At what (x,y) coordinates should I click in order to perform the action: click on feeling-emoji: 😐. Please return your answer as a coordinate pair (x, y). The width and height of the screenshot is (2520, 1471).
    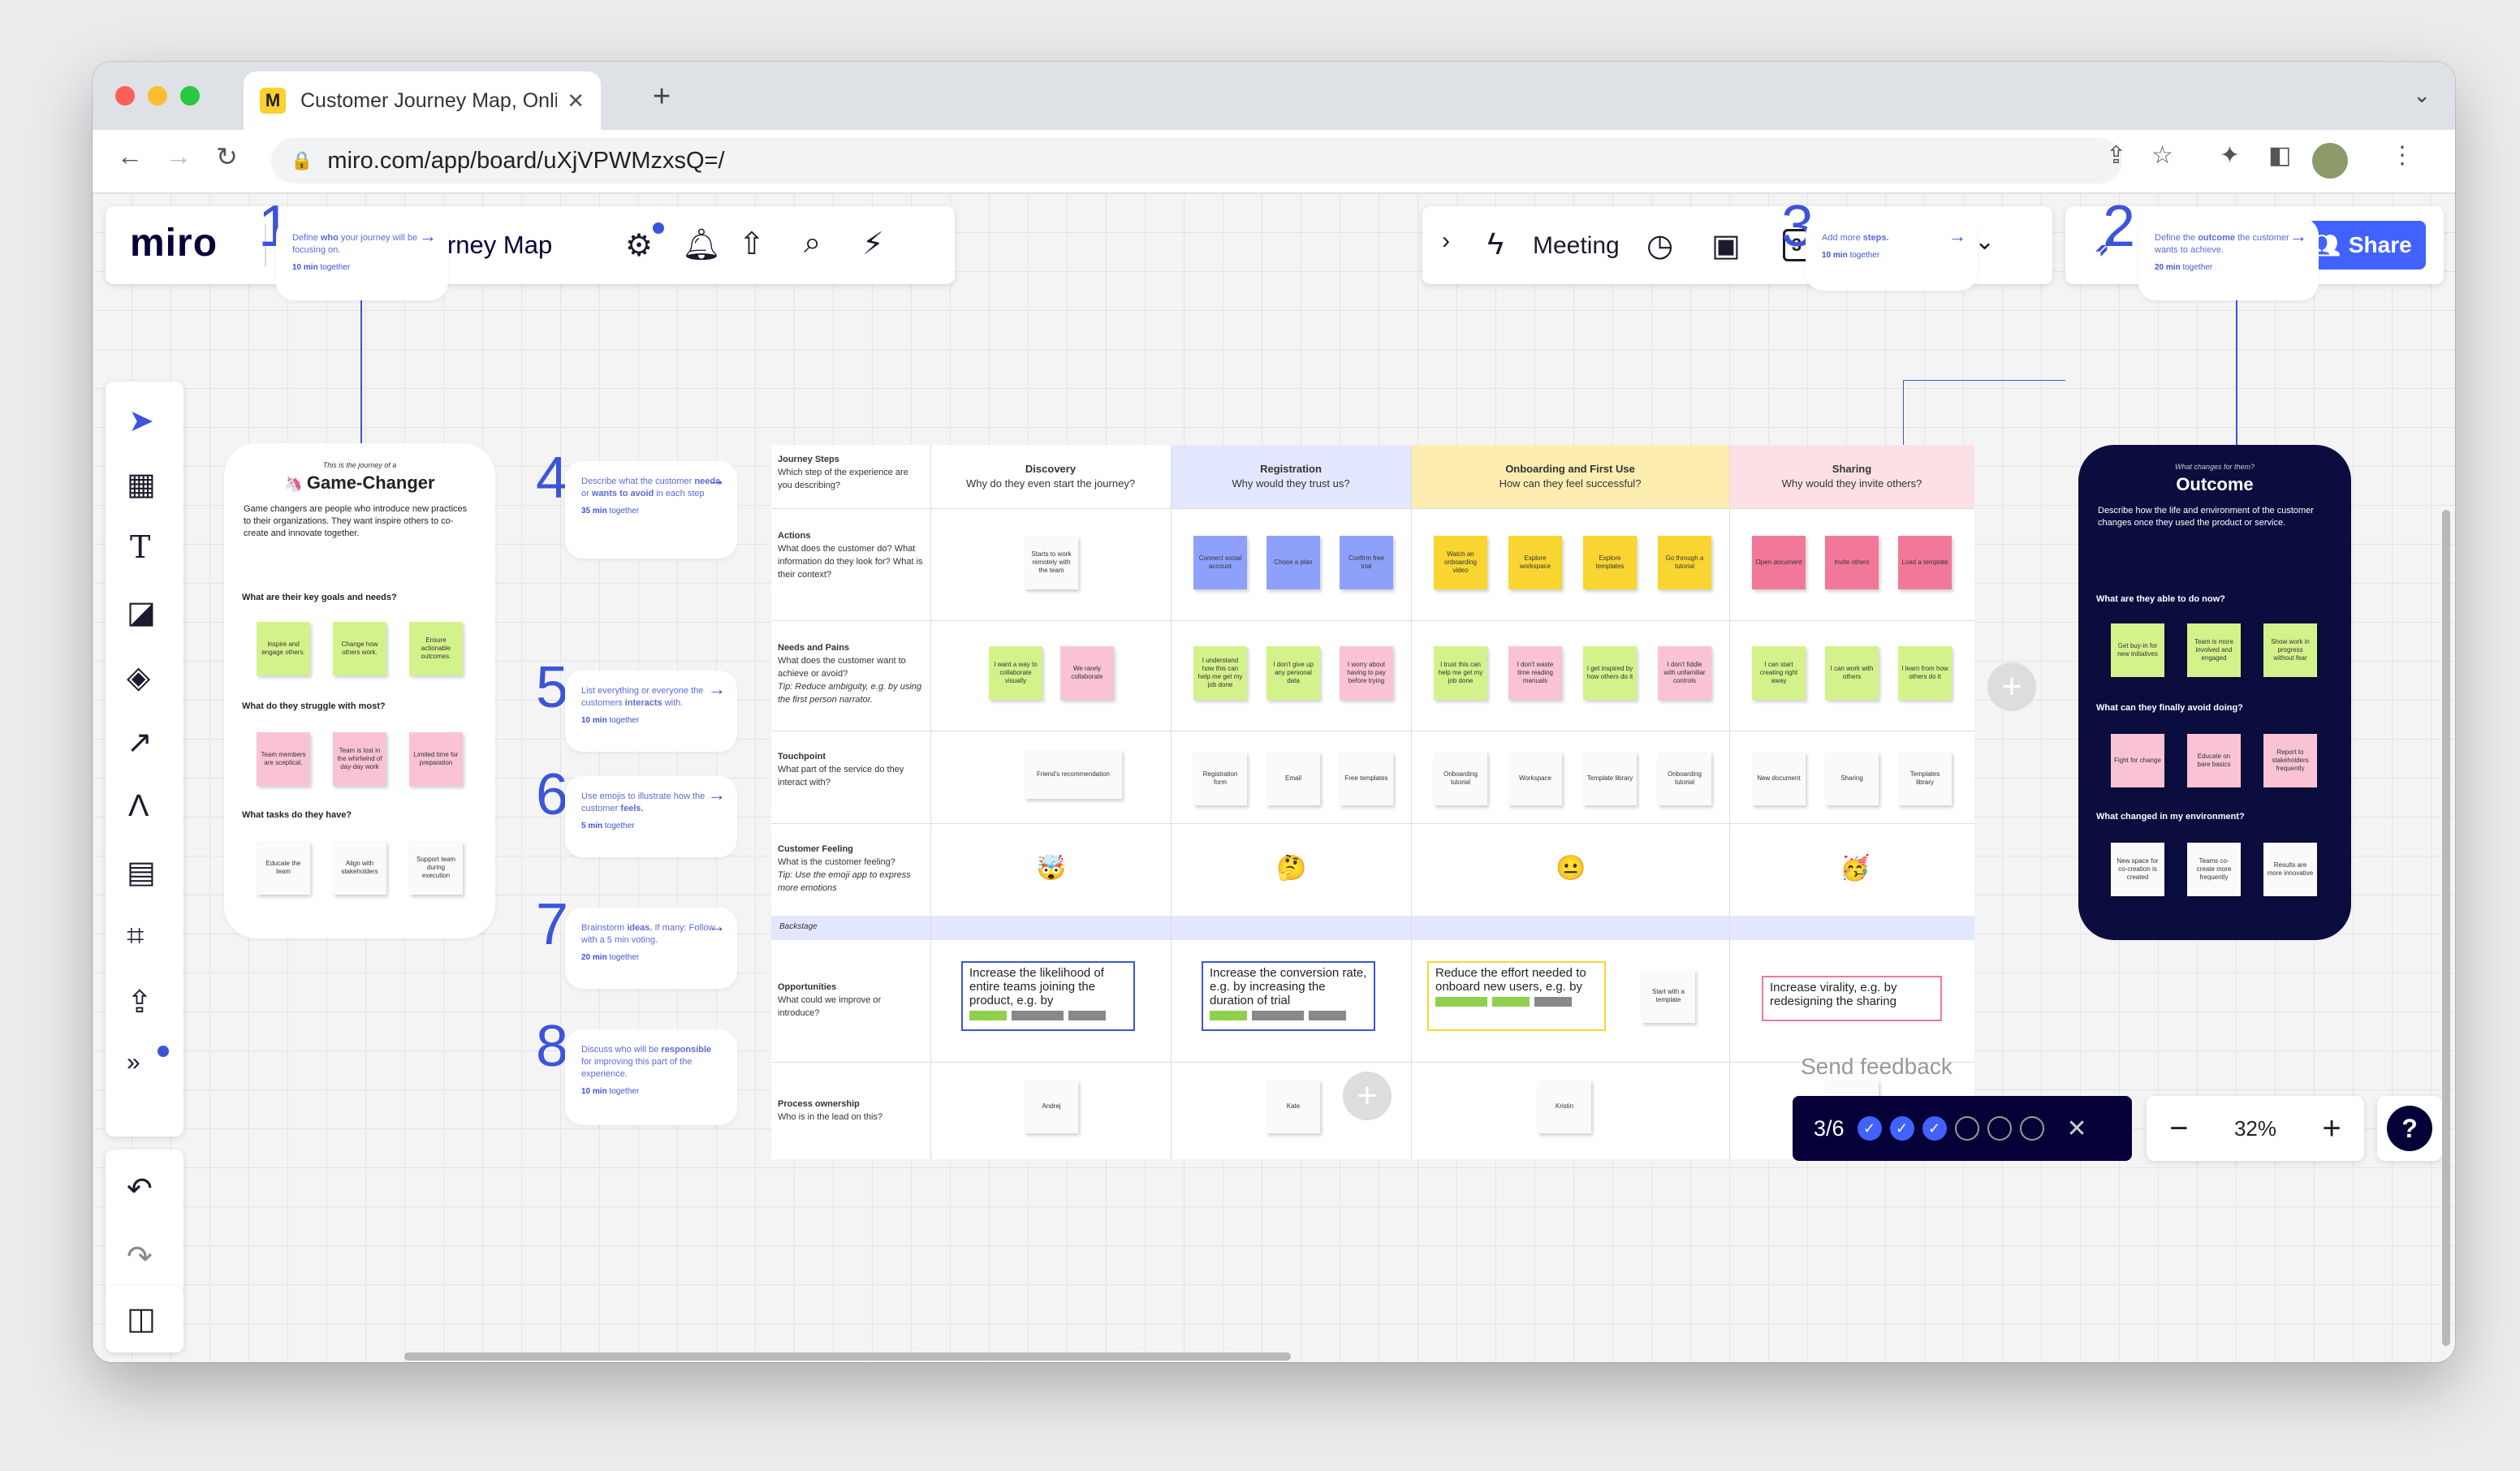
    Looking at the image, I should click on (1571, 868).